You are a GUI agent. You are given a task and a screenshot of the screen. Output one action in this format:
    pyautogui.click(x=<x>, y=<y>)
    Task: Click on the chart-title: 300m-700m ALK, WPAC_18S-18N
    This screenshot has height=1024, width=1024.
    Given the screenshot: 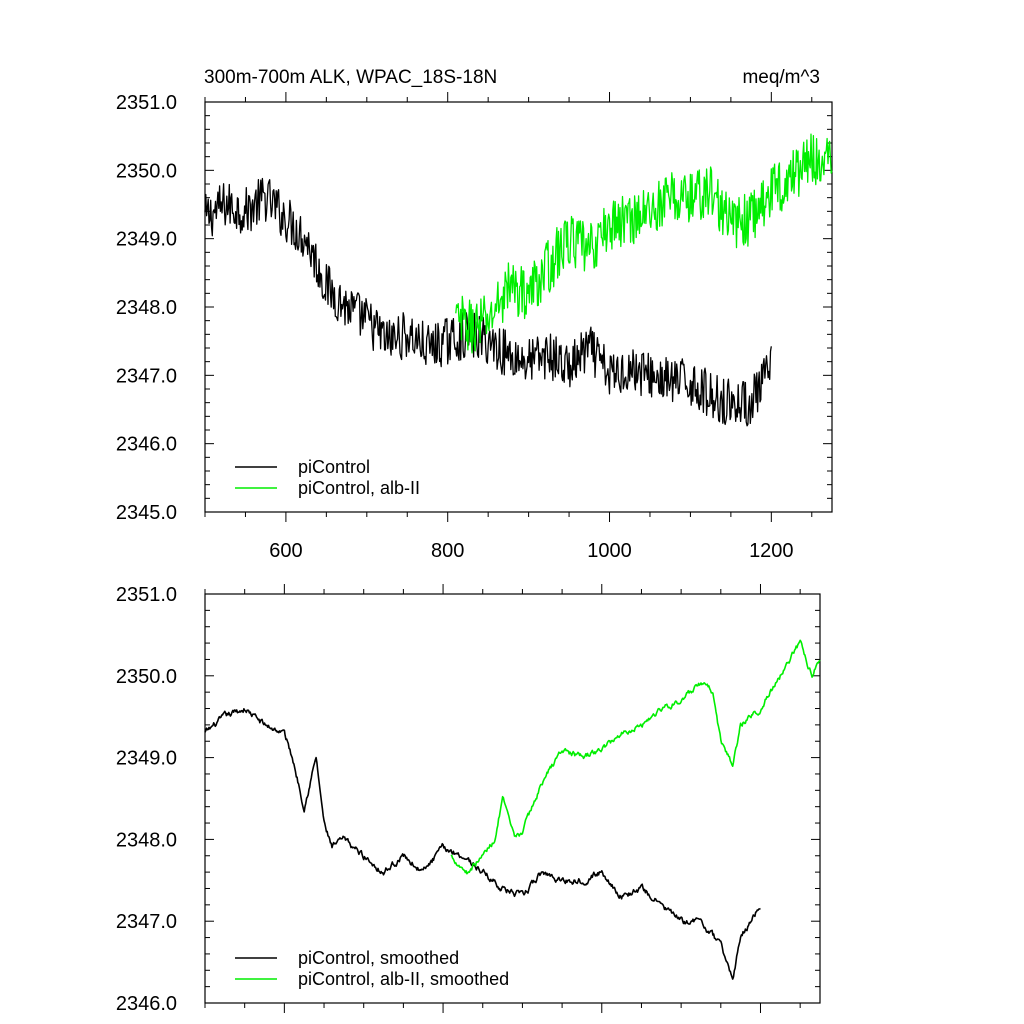 What is the action you would take?
    pyautogui.click(x=350, y=77)
    